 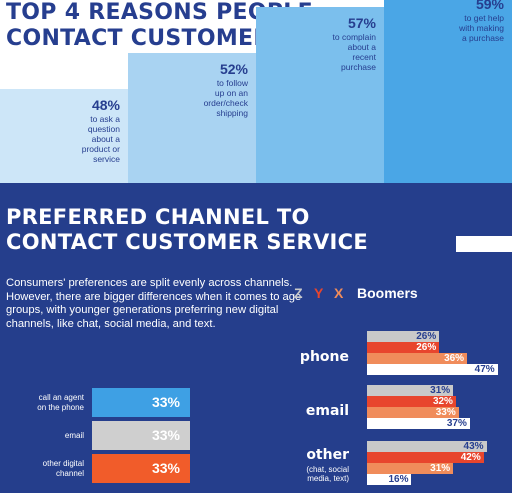 I want to click on legend-entry: X, so click(x=339, y=293).